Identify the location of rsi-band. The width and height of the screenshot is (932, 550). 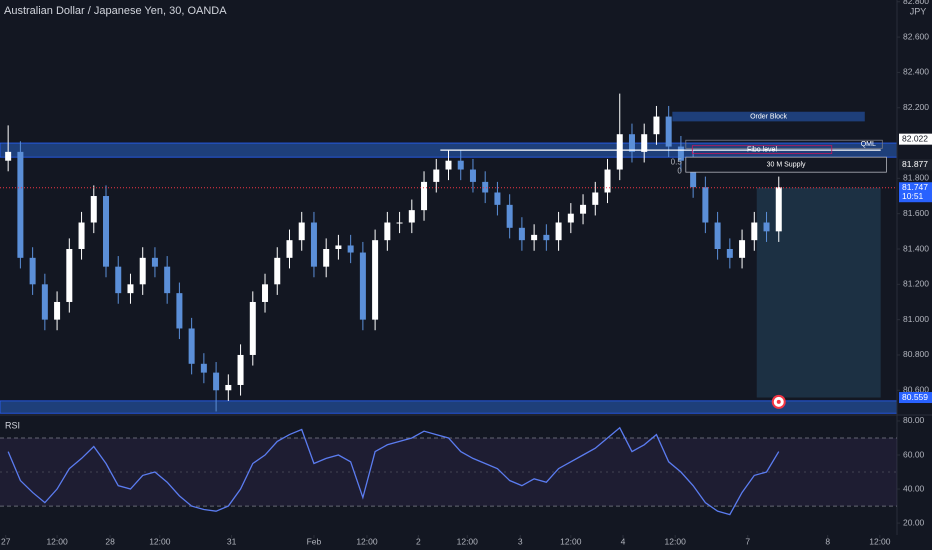
(448, 472).